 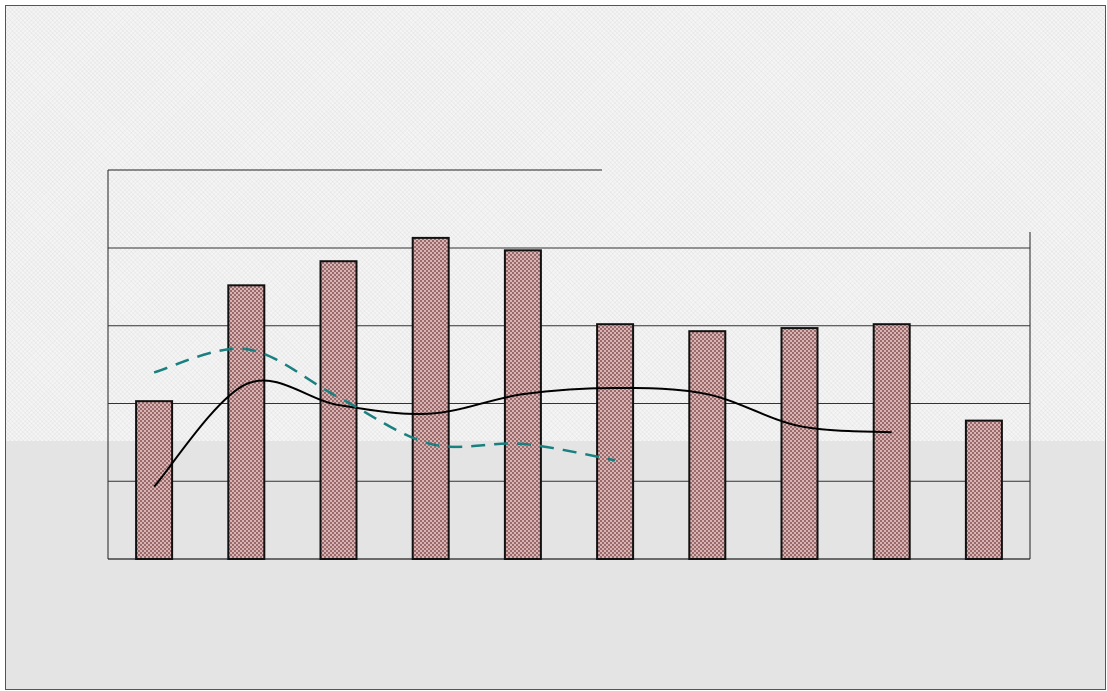 What do you see at coordinates (384, 404) in the screenshot?
I see `line-dashed` at bounding box center [384, 404].